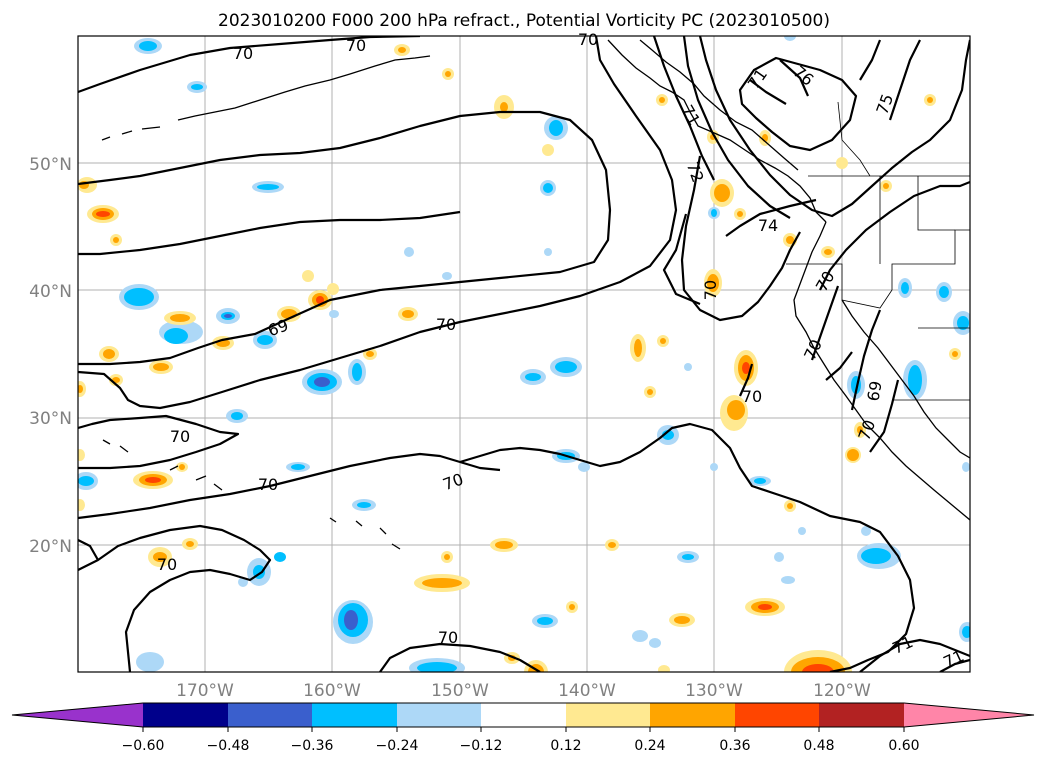  What do you see at coordinates (50, 356) in the screenshot?
I see `latitude-labels: 50°N 40°N 30°N 20°N` at bounding box center [50, 356].